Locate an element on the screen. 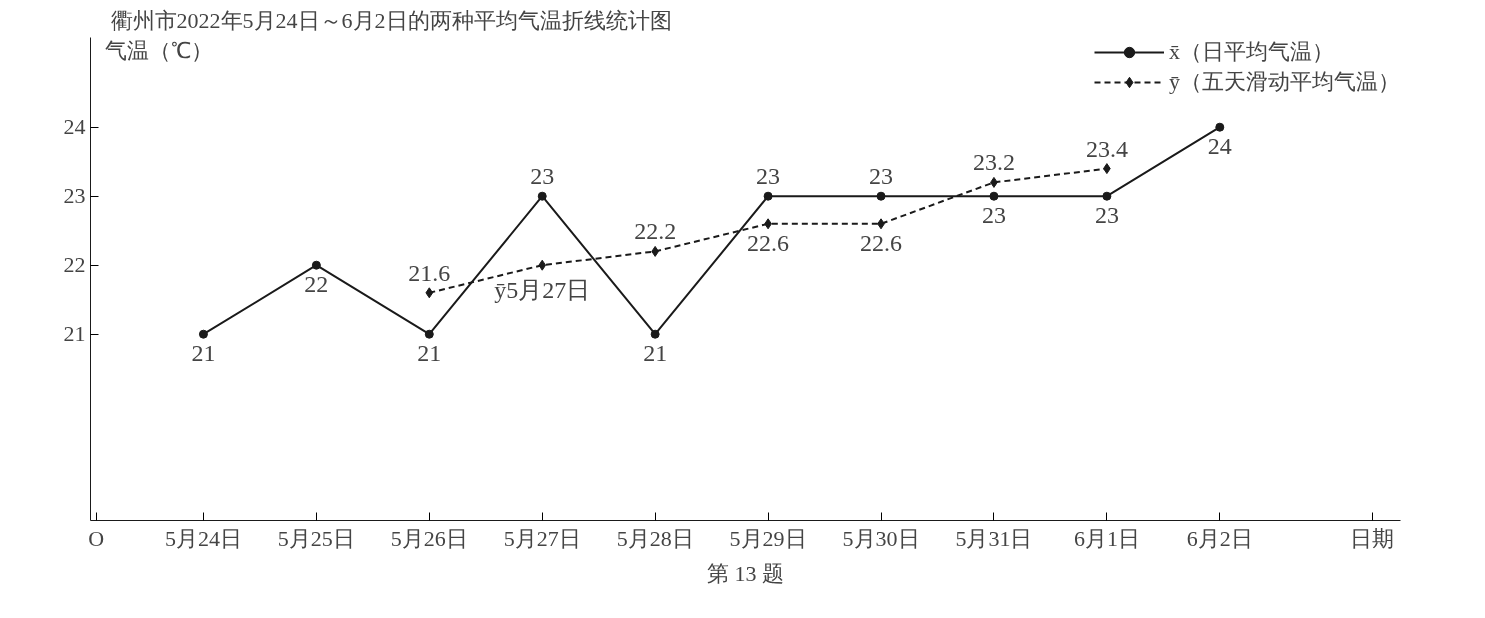 The width and height of the screenshot is (1485, 618). data-label: 22.2 is located at coordinates (655, 231).